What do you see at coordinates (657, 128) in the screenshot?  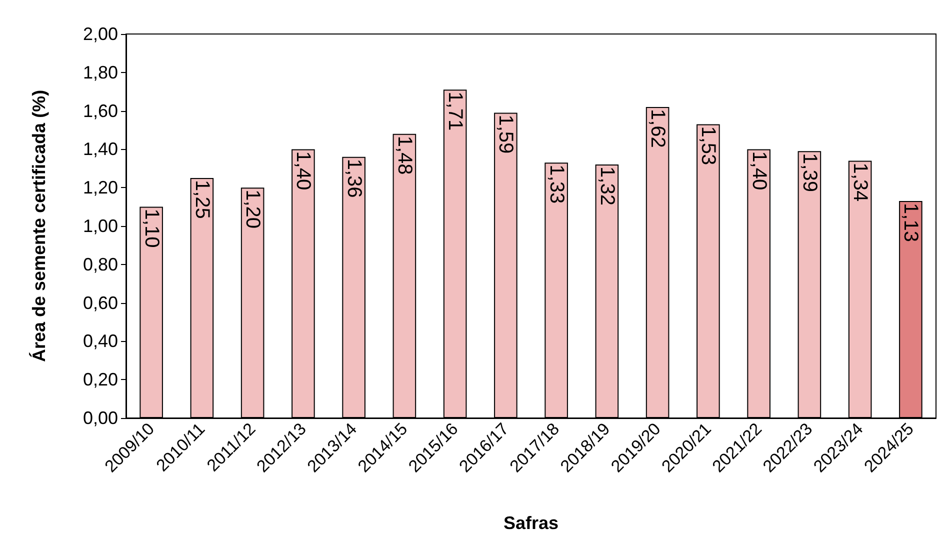 I see `data-label: 1,62` at bounding box center [657, 128].